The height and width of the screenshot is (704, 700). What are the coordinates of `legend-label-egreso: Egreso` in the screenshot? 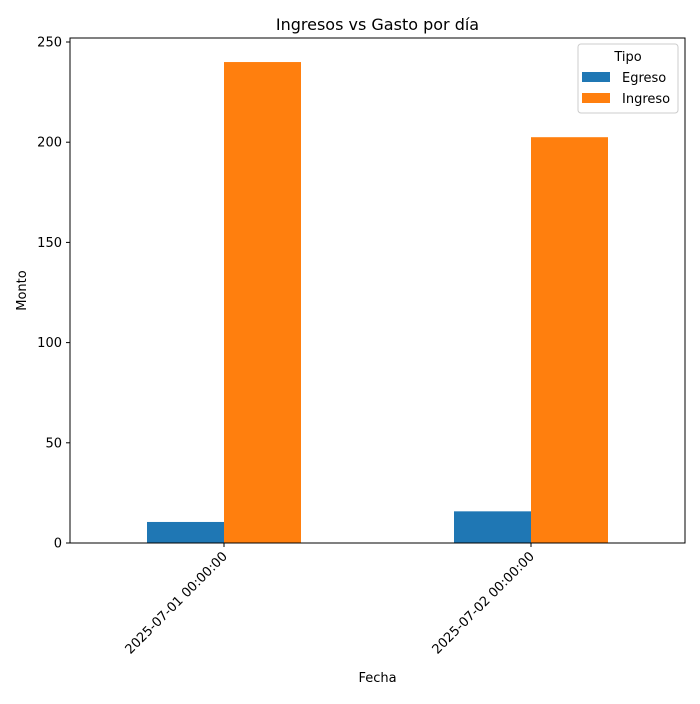 It's located at (644, 78).